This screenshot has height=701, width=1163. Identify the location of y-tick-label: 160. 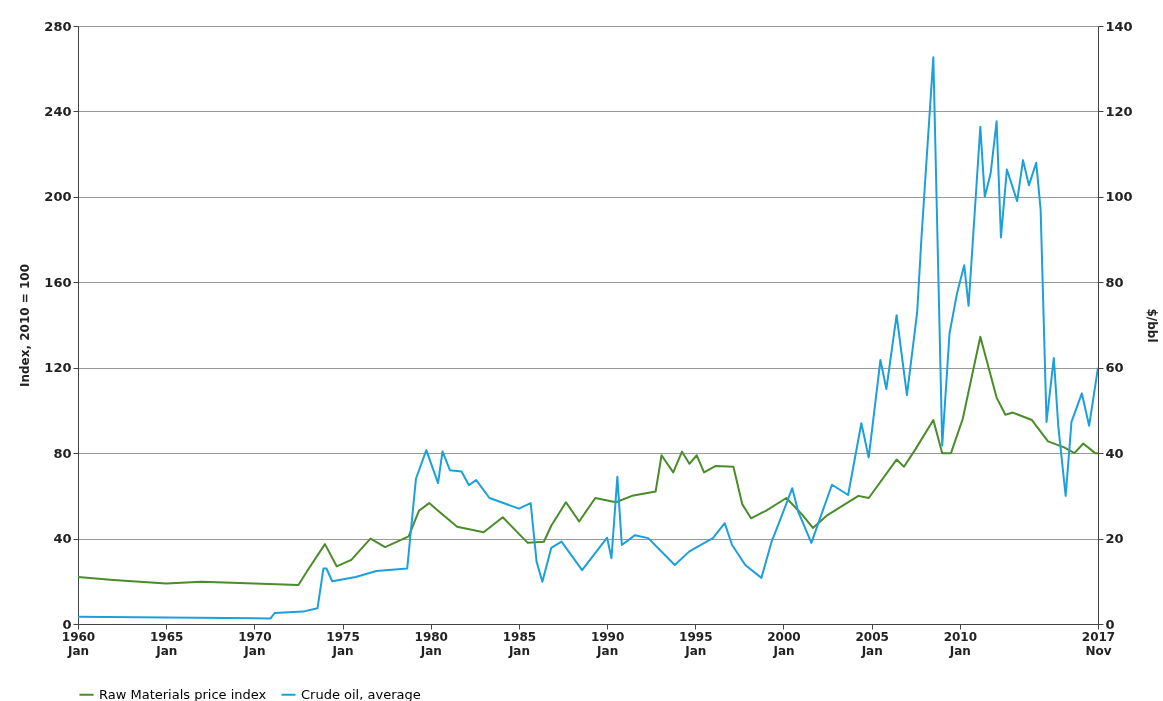
(58, 282).